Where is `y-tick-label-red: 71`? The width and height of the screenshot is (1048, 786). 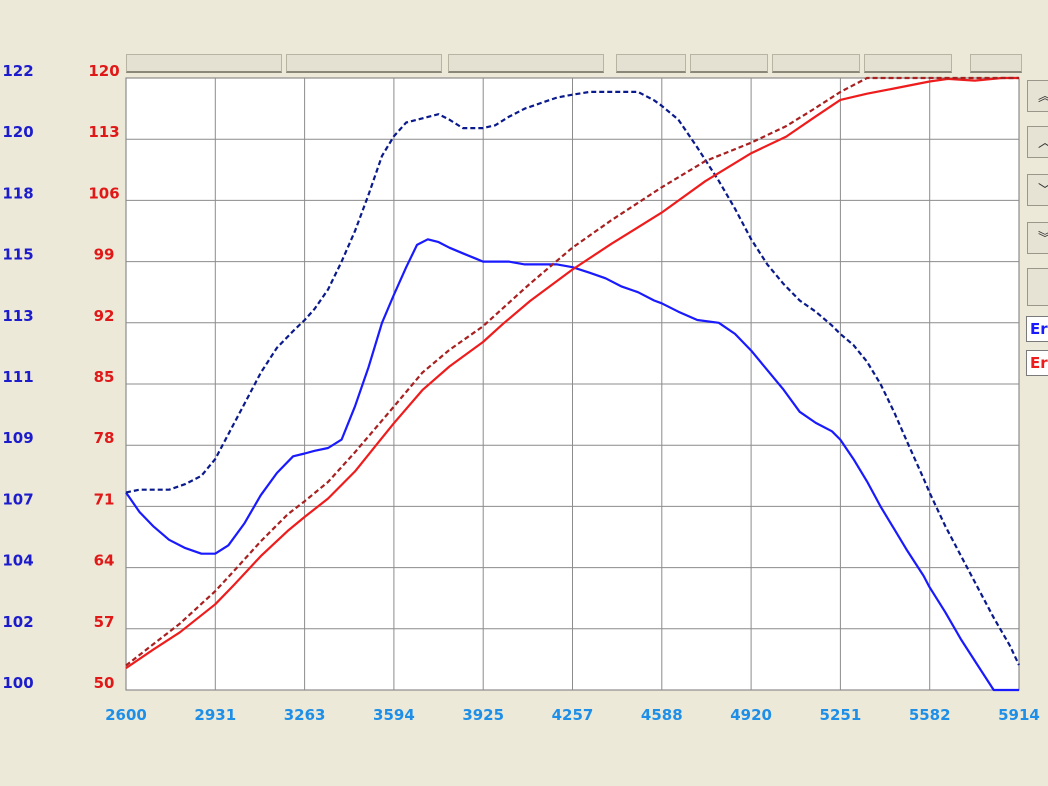 y-tick-label-red: 71 is located at coordinates (104, 499).